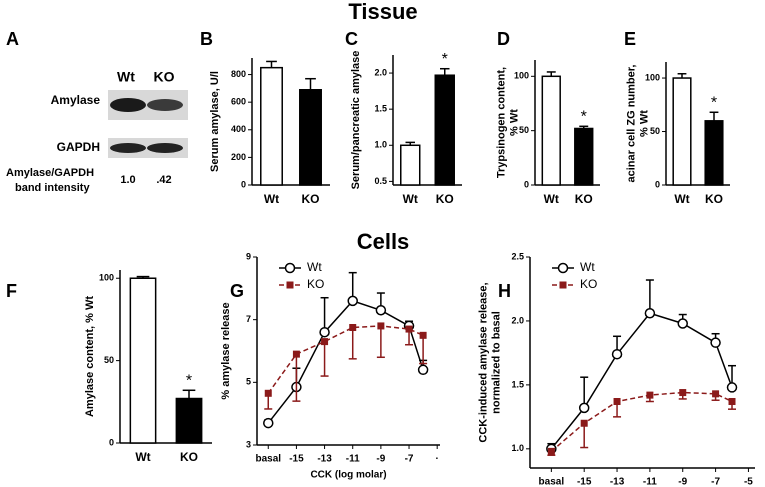 Image resolution: width=765 pixels, height=487 pixels. What do you see at coordinates (356, 120) in the screenshot?
I see `y-axis-label: Serum/pancreatic amylase` at bounding box center [356, 120].